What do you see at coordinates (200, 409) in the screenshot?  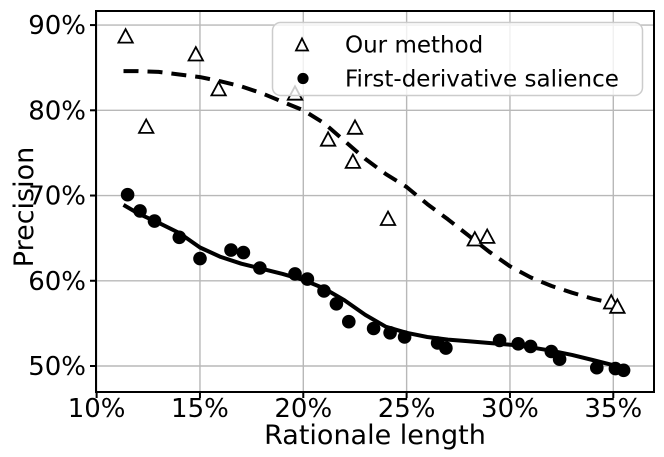 I see `x-tick-label: 15%` at bounding box center [200, 409].